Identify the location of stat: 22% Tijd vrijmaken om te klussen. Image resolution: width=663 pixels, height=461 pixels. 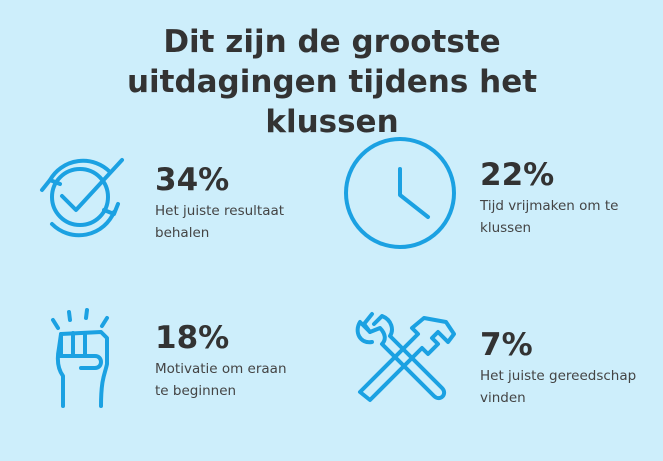
(560, 198).